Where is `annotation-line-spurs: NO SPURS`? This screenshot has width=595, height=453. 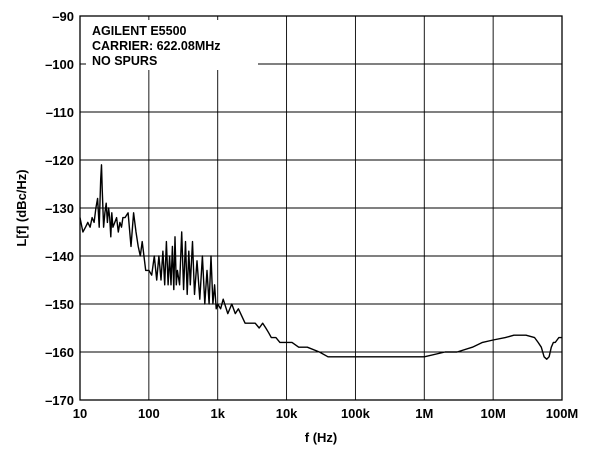 annotation-line-spurs: NO SPURS is located at coordinates (124, 61).